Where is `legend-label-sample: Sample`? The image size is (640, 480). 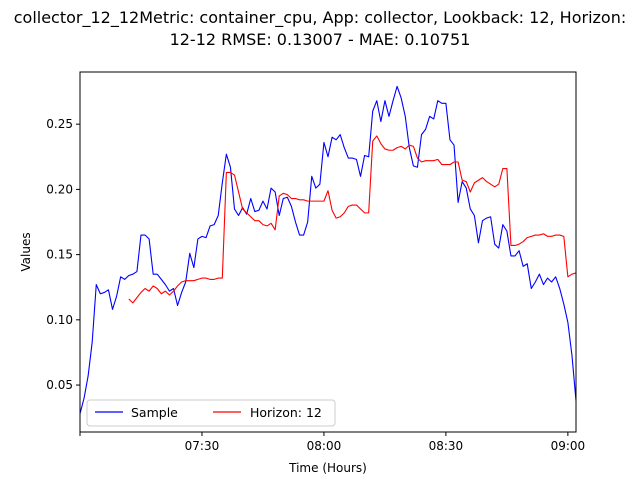
legend-label-sample: Sample is located at coordinates (154, 412).